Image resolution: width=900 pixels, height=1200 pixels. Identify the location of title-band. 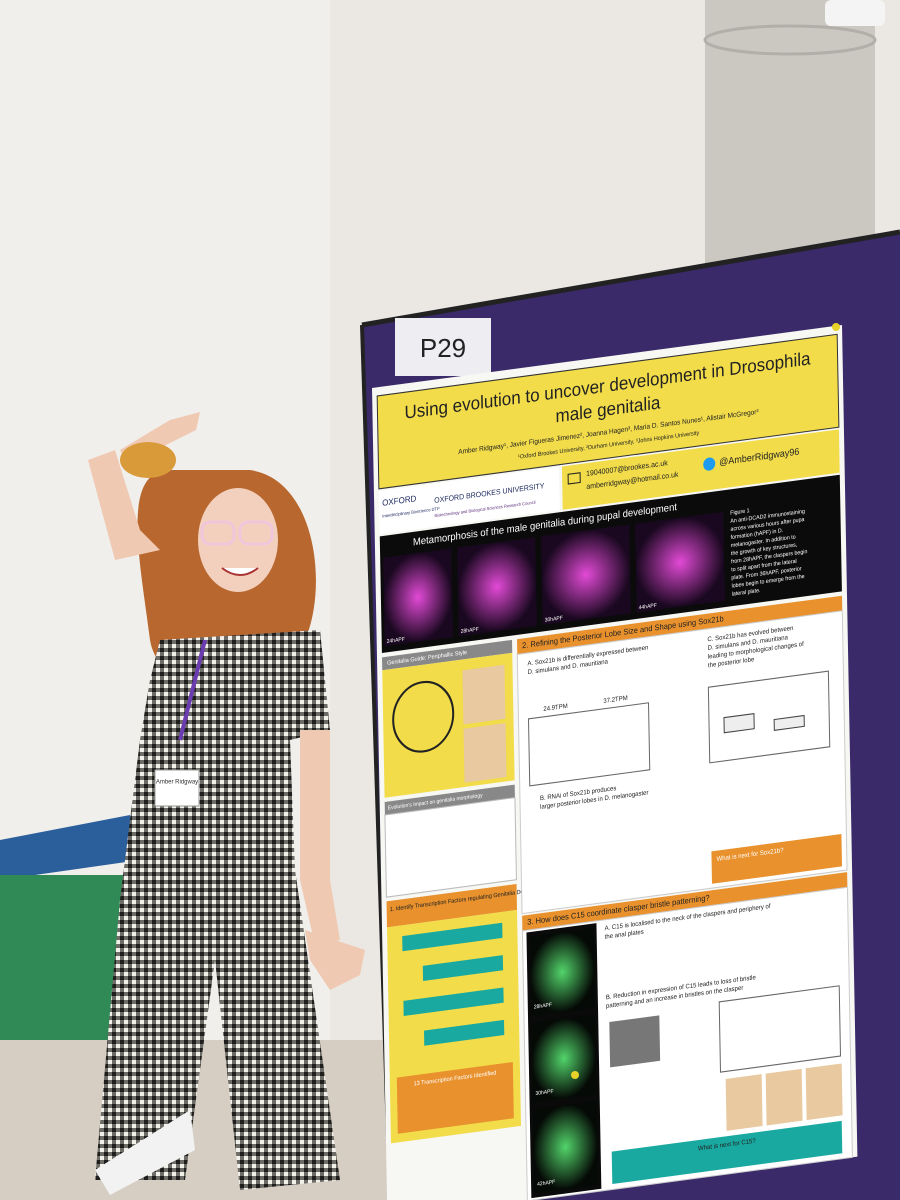
(608, 411).